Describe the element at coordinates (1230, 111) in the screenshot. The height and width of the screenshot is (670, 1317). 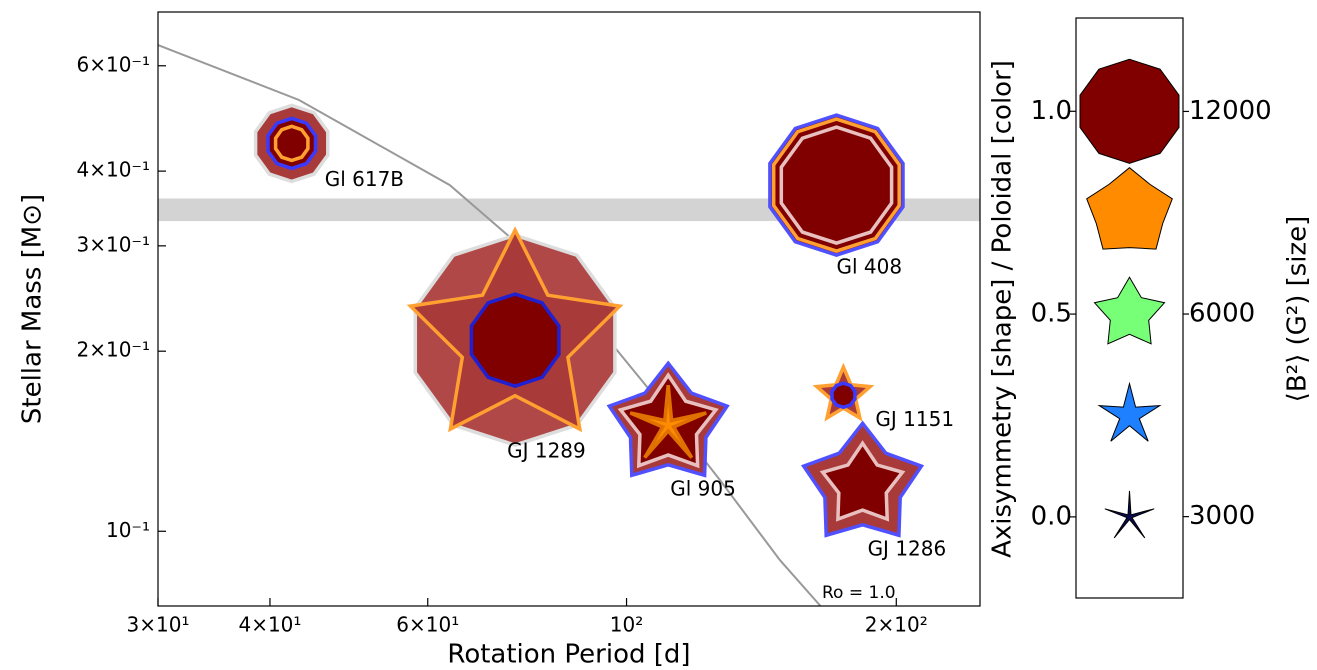
I see `legend-y2-tick-label: 12000` at that location.